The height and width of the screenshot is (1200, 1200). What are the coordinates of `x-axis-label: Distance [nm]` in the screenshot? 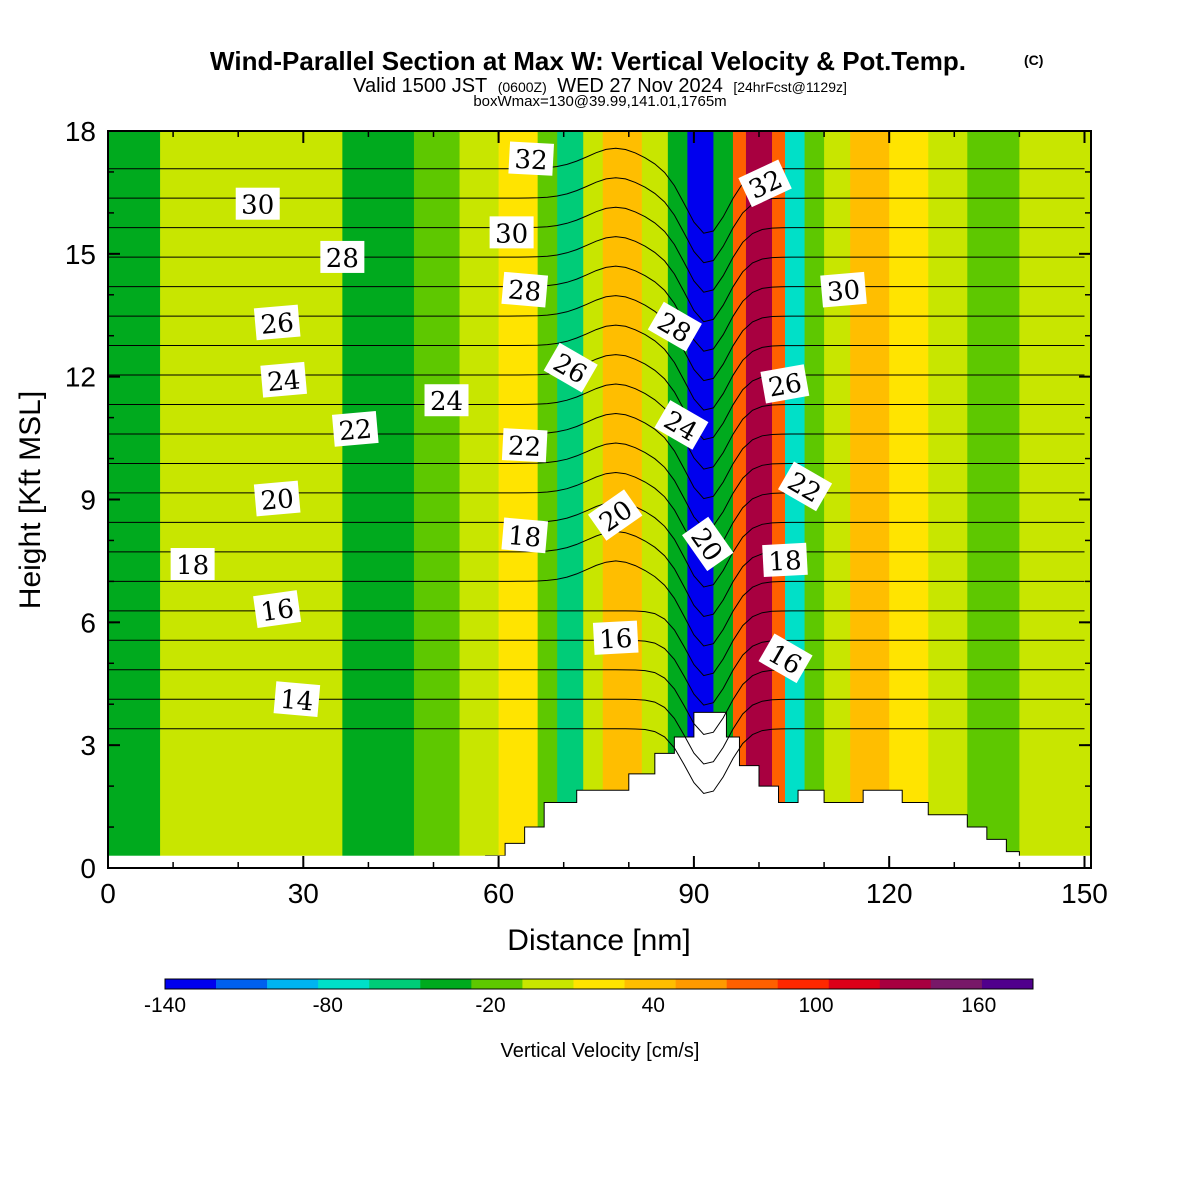 It's located at (598, 940).